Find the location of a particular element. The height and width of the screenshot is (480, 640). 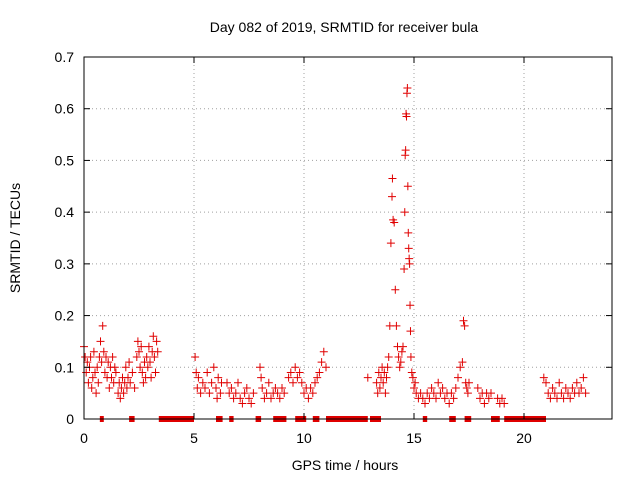

y-axis-label: SRMTID / TECUs is located at coordinates (15, 238).